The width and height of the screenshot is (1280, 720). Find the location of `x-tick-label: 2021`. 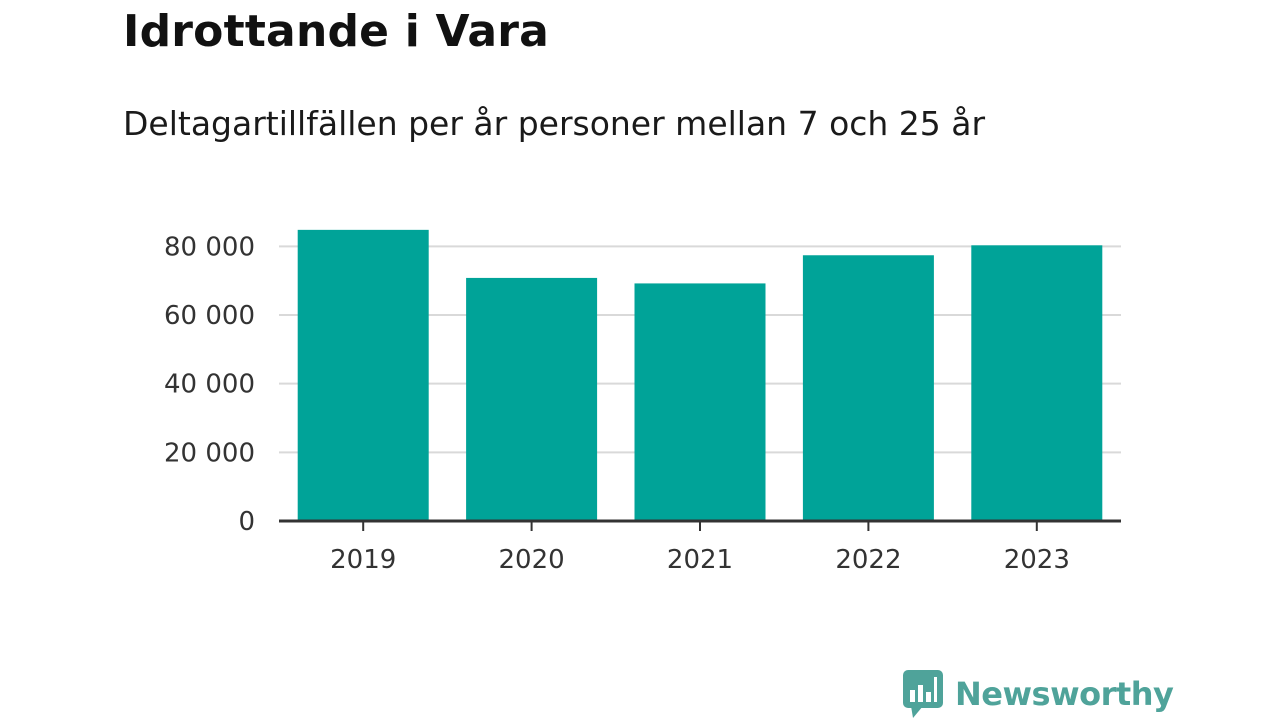

x-tick-label: 2021 is located at coordinates (700, 560).